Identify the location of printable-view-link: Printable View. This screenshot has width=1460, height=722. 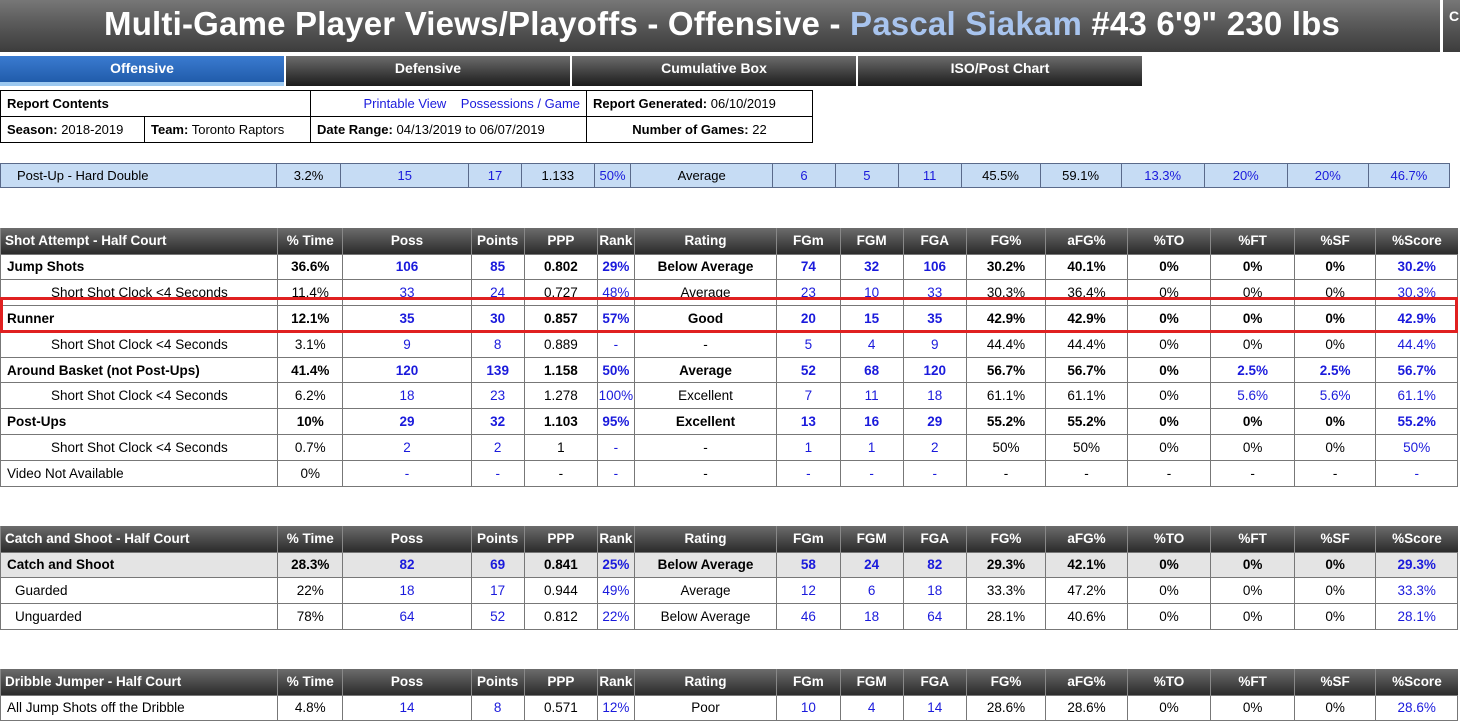
(405, 103).